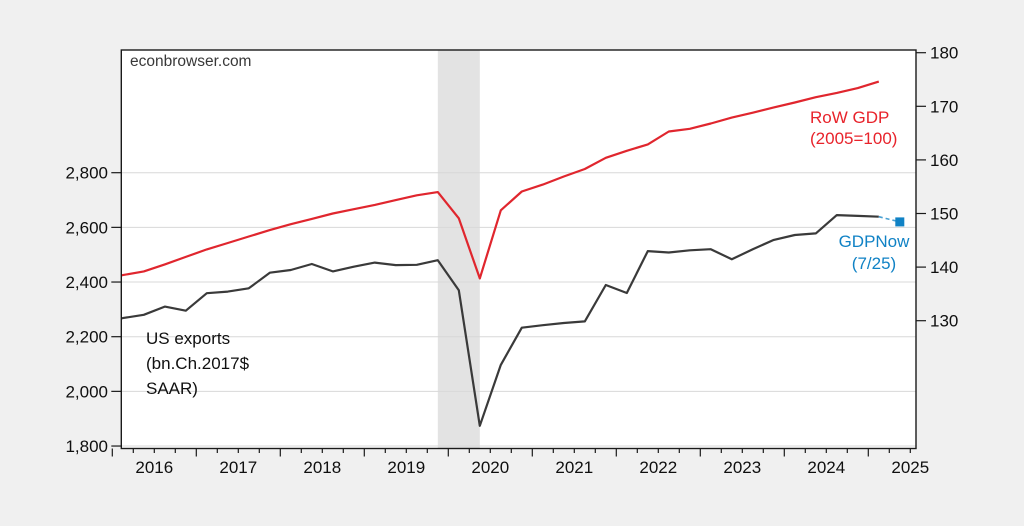  Describe the element at coordinates (191, 61) in the screenshot. I see `watermark: econbrowser.com` at that location.